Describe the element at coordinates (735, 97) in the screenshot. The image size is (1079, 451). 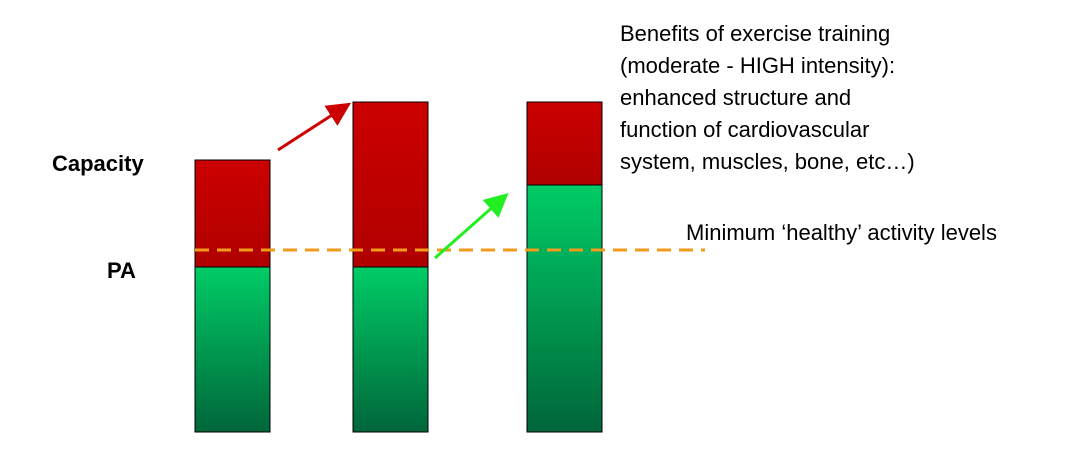
I see `annotation-line: enhanced structure and` at that location.